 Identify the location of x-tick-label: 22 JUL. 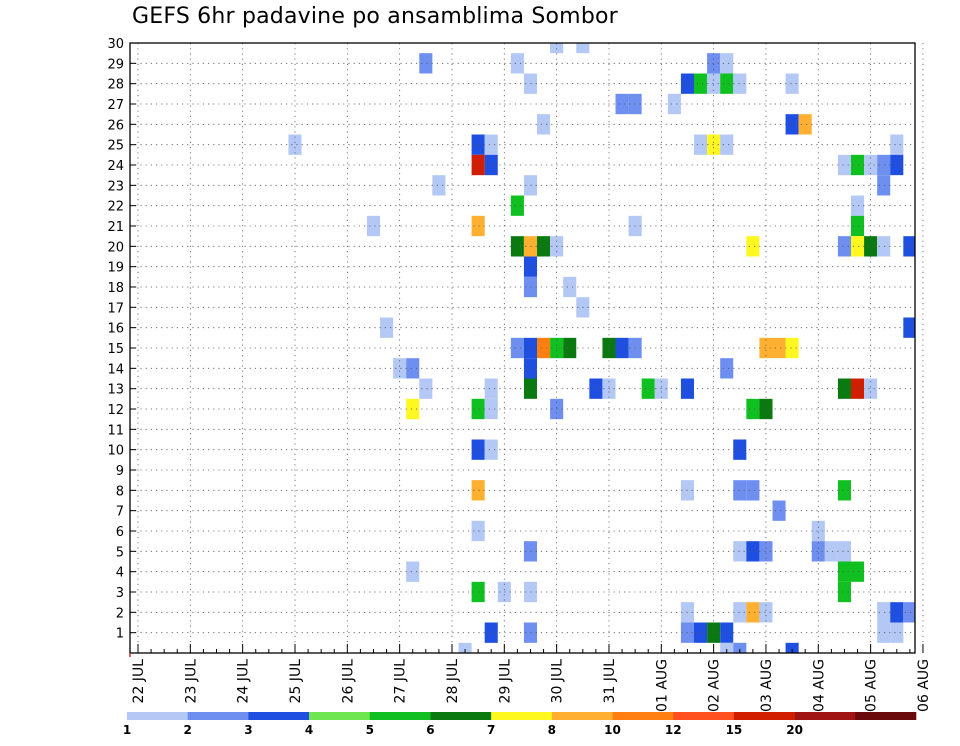
(139, 681).